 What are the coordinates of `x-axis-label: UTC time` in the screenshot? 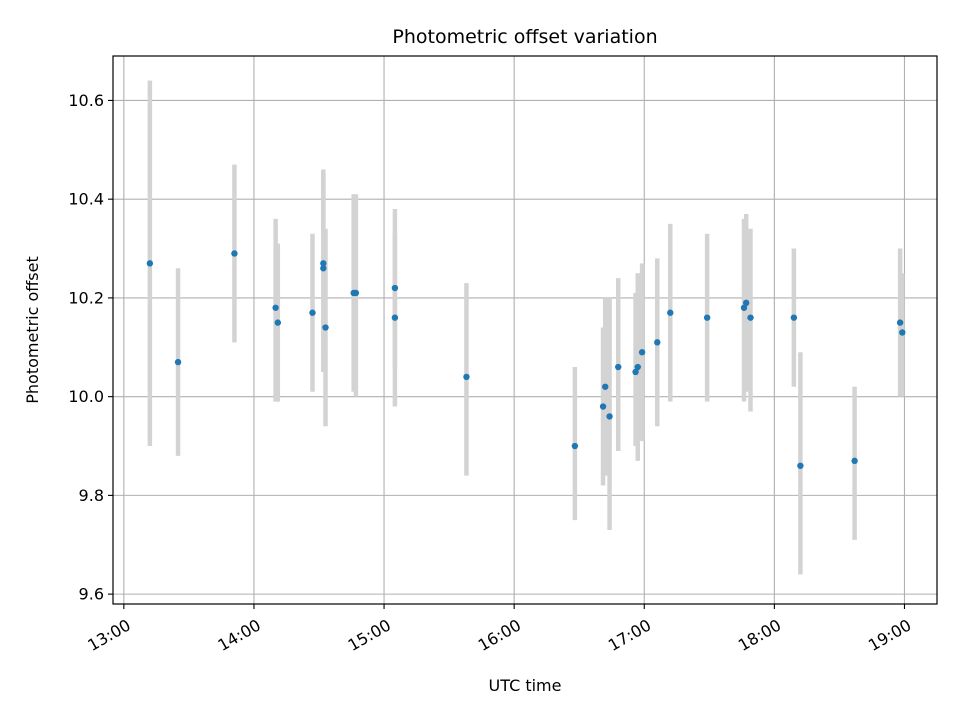 It's located at (525, 685).